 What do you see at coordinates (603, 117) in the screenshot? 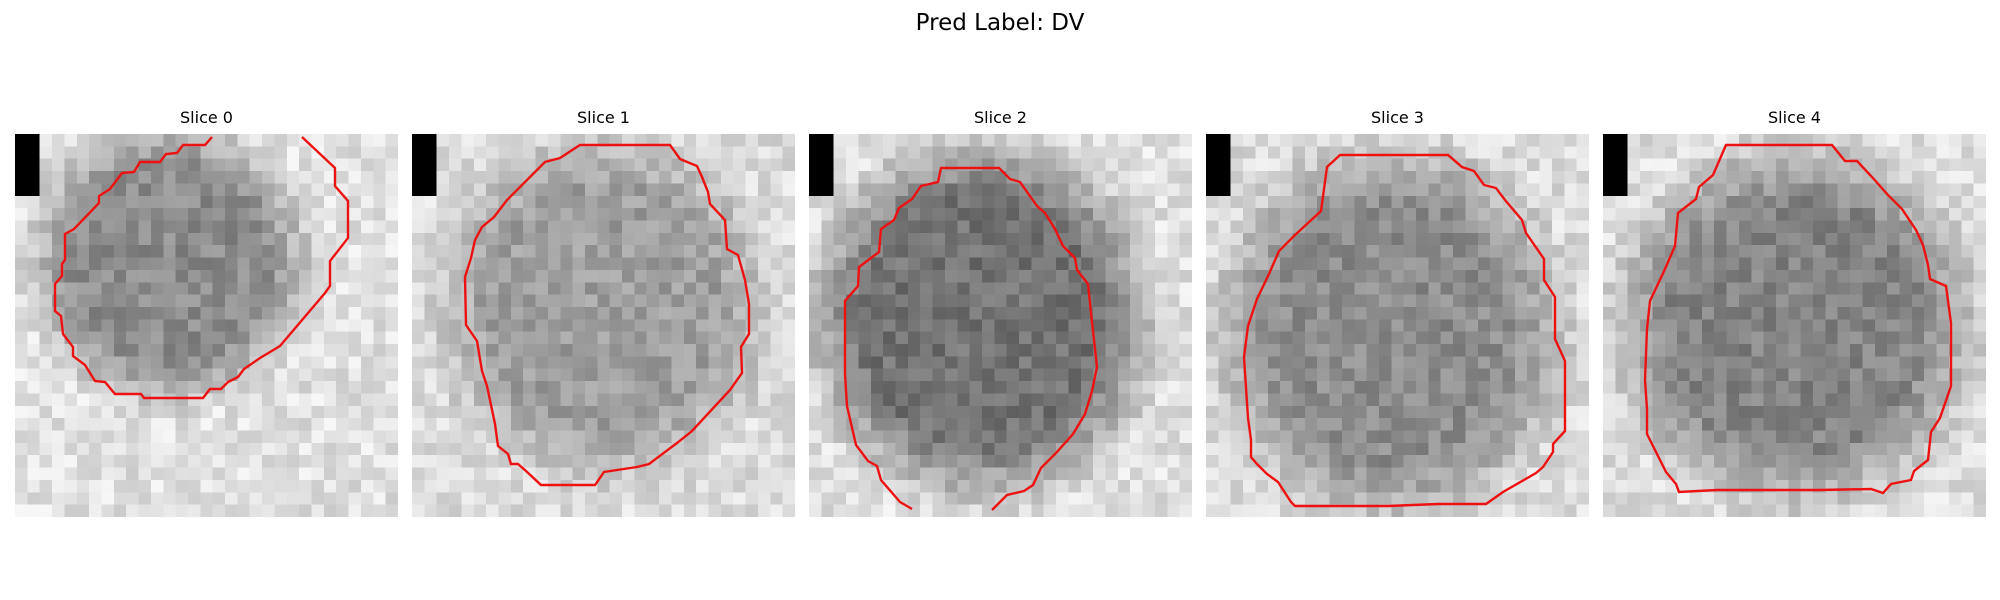
I see `slice-title-1: Slice 1` at bounding box center [603, 117].